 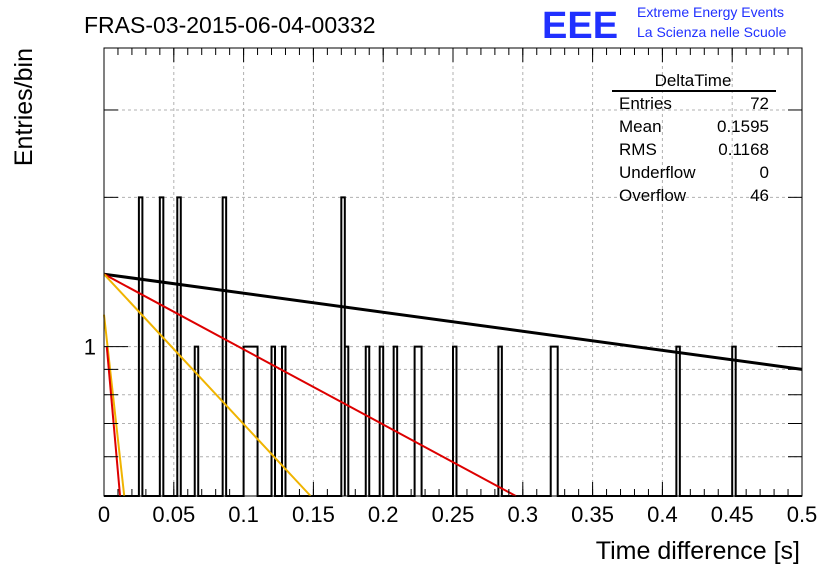 I want to click on plot-title: FRAS-03-2015-06-04-00332, so click(x=230, y=25).